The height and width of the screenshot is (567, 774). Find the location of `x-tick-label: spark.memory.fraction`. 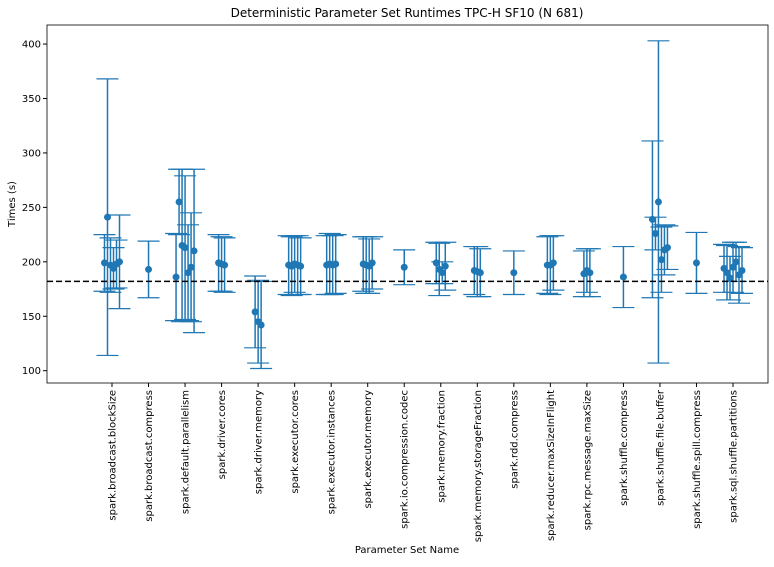

x-tick-label: spark.memory.fraction is located at coordinates (441, 446).